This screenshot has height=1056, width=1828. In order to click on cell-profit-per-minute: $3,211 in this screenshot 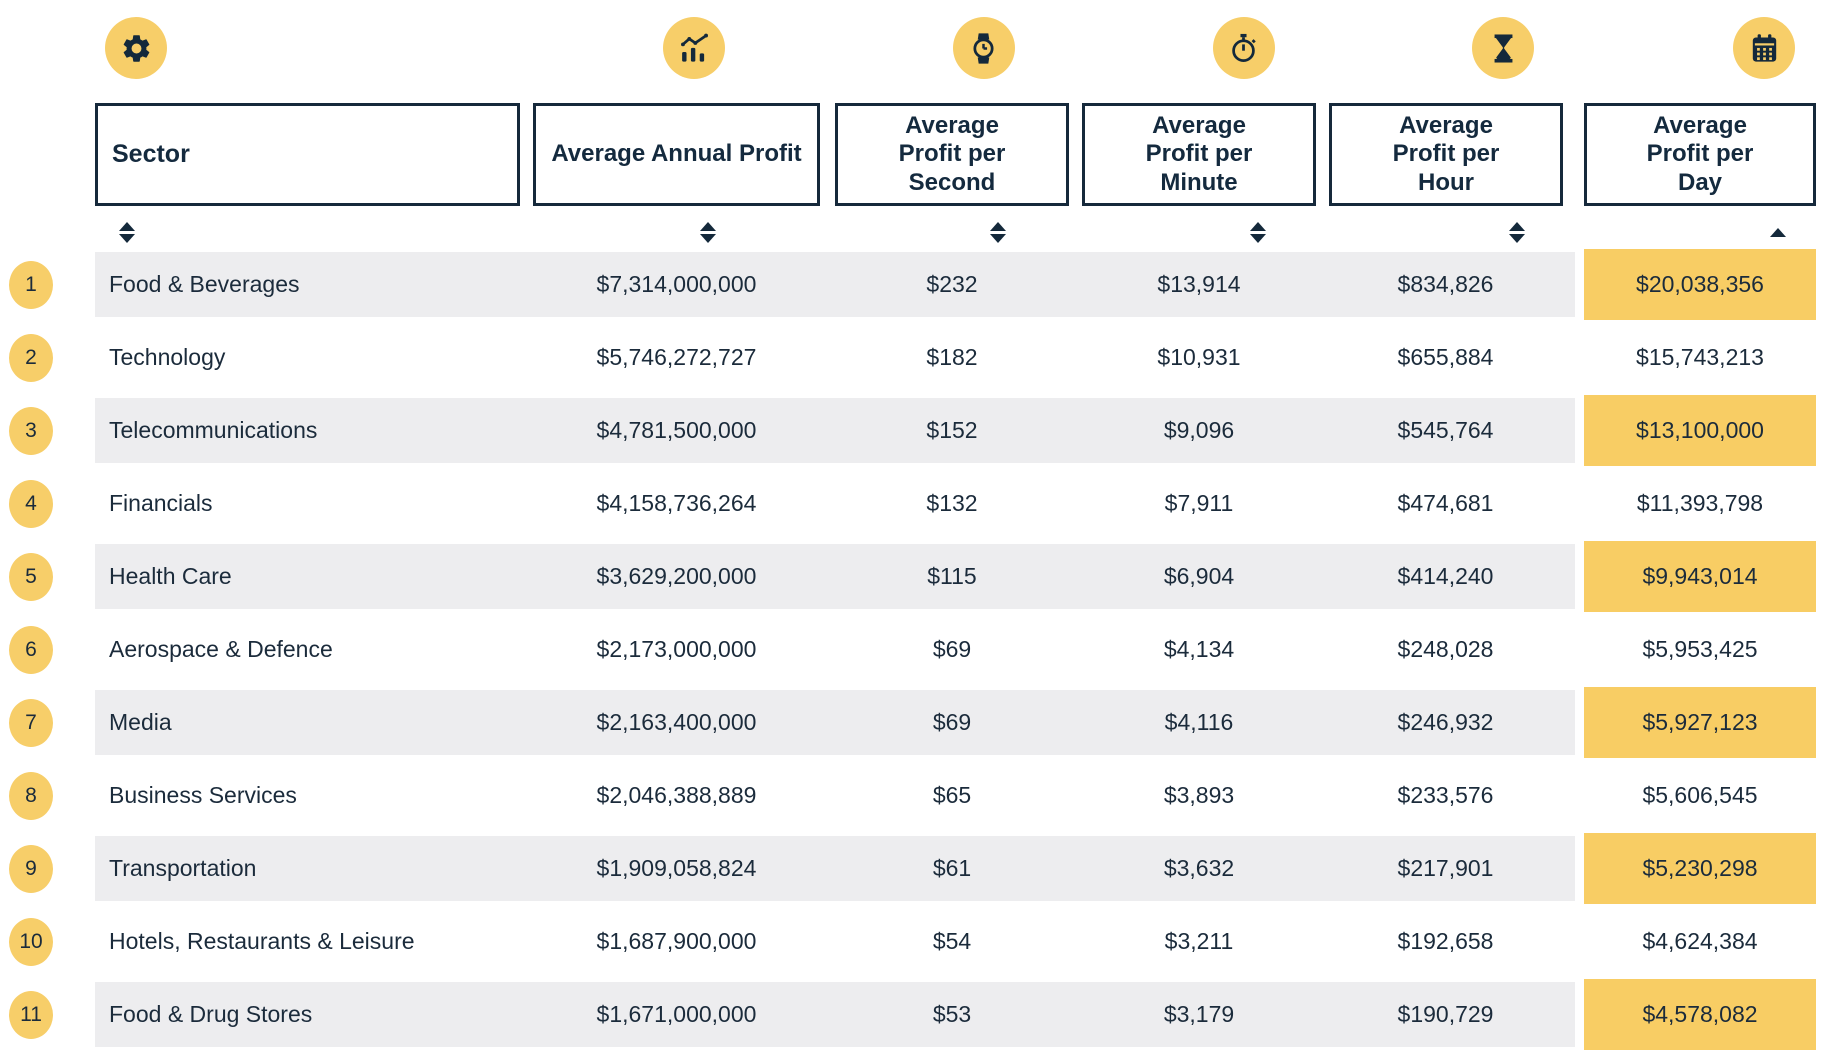, I will do `click(1199, 941)`.